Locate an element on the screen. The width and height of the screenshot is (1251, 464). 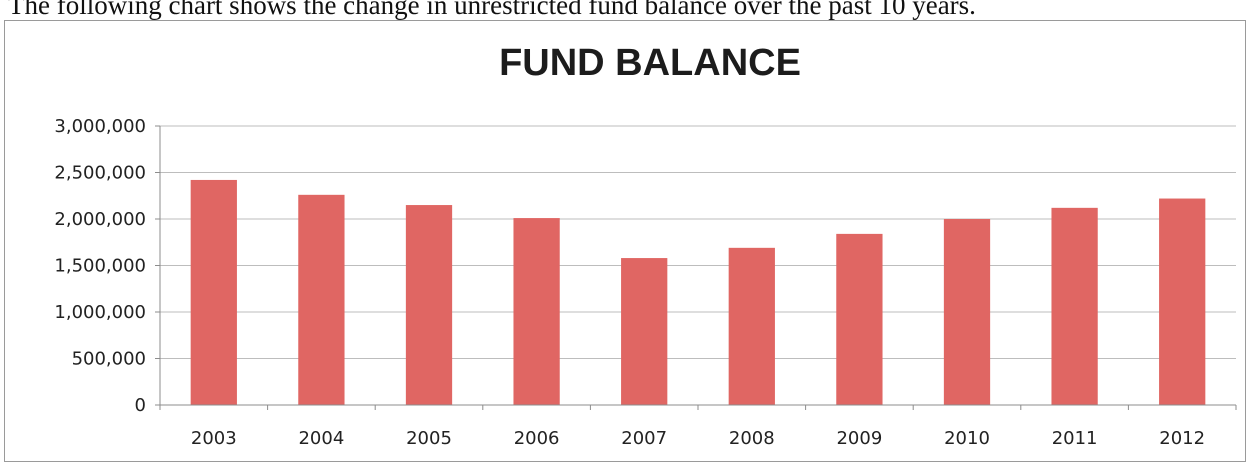
bar-2005 is located at coordinates (429, 305).